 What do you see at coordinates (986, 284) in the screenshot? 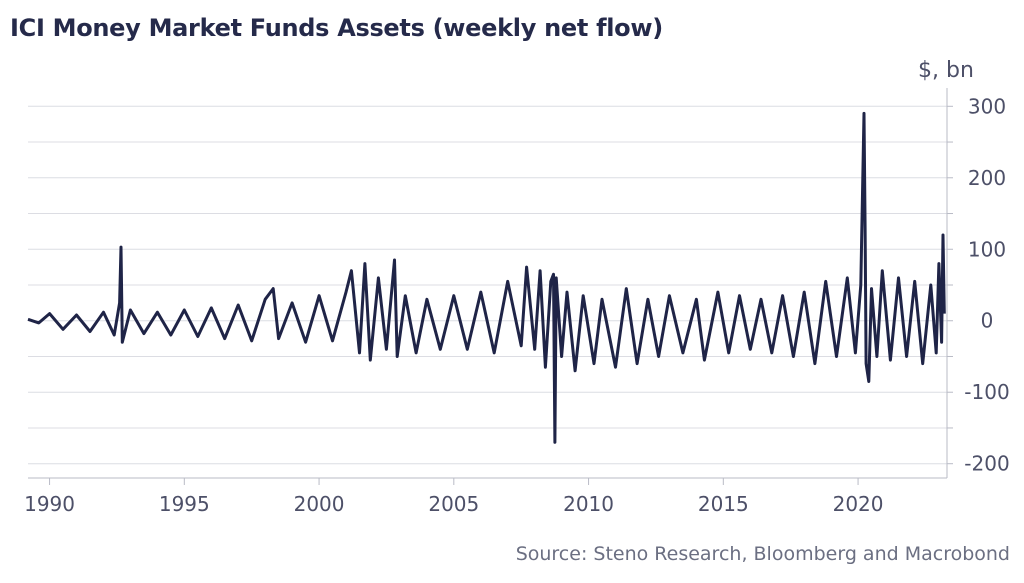
I see `y-tick-labels: 300 200 100 0 -100 -200` at bounding box center [986, 284].